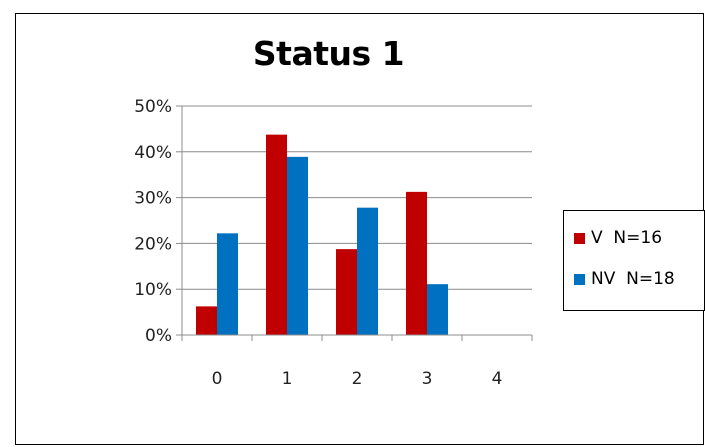  Describe the element at coordinates (328, 53) in the screenshot. I see `chart-title: Status 1` at that location.